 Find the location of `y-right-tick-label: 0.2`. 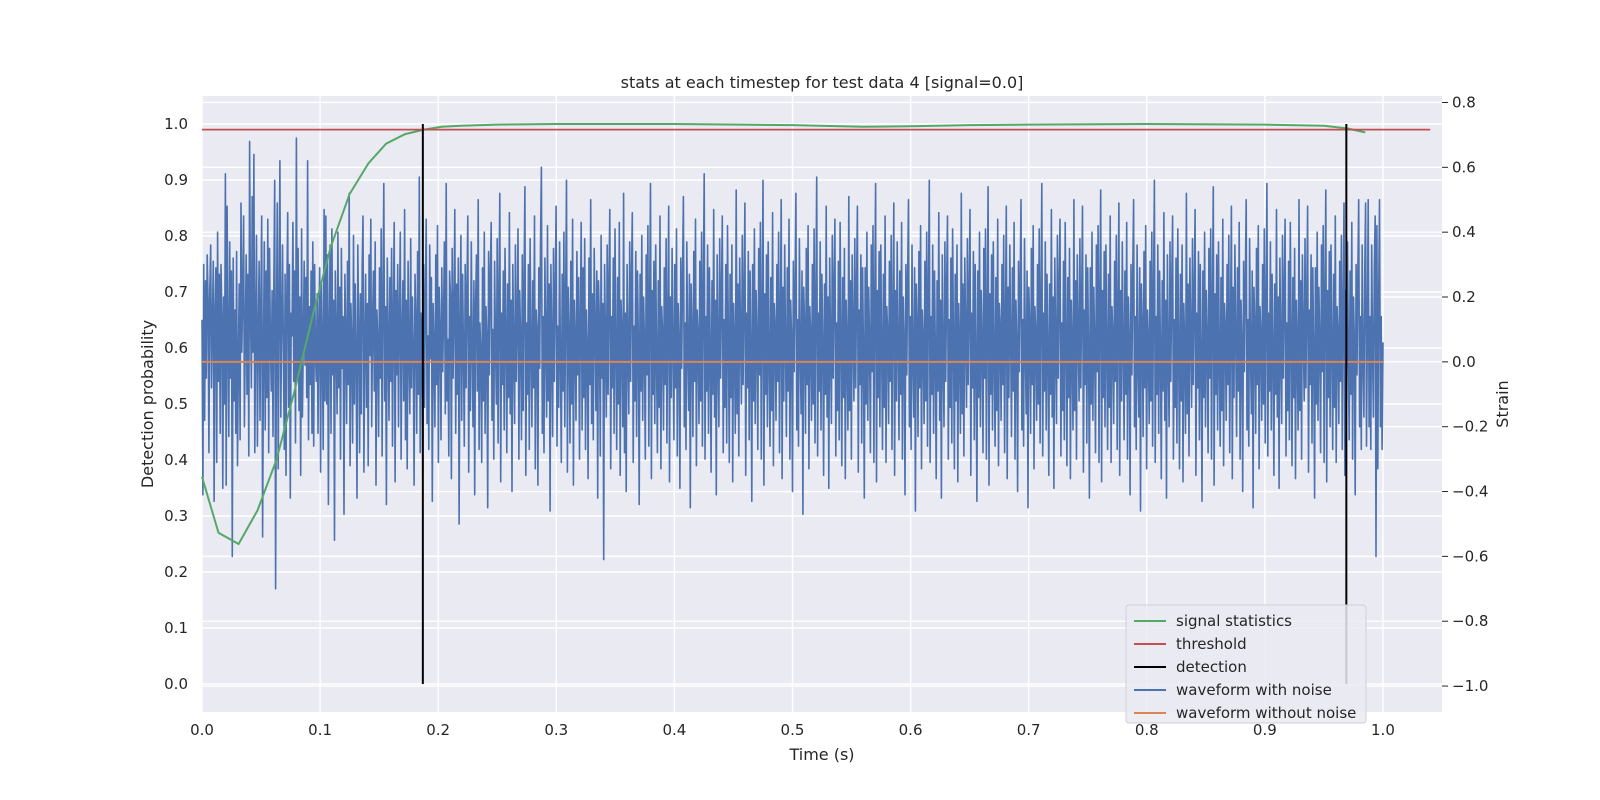

y-right-tick-label: 0.2 is located at coordinates (1464, 297).